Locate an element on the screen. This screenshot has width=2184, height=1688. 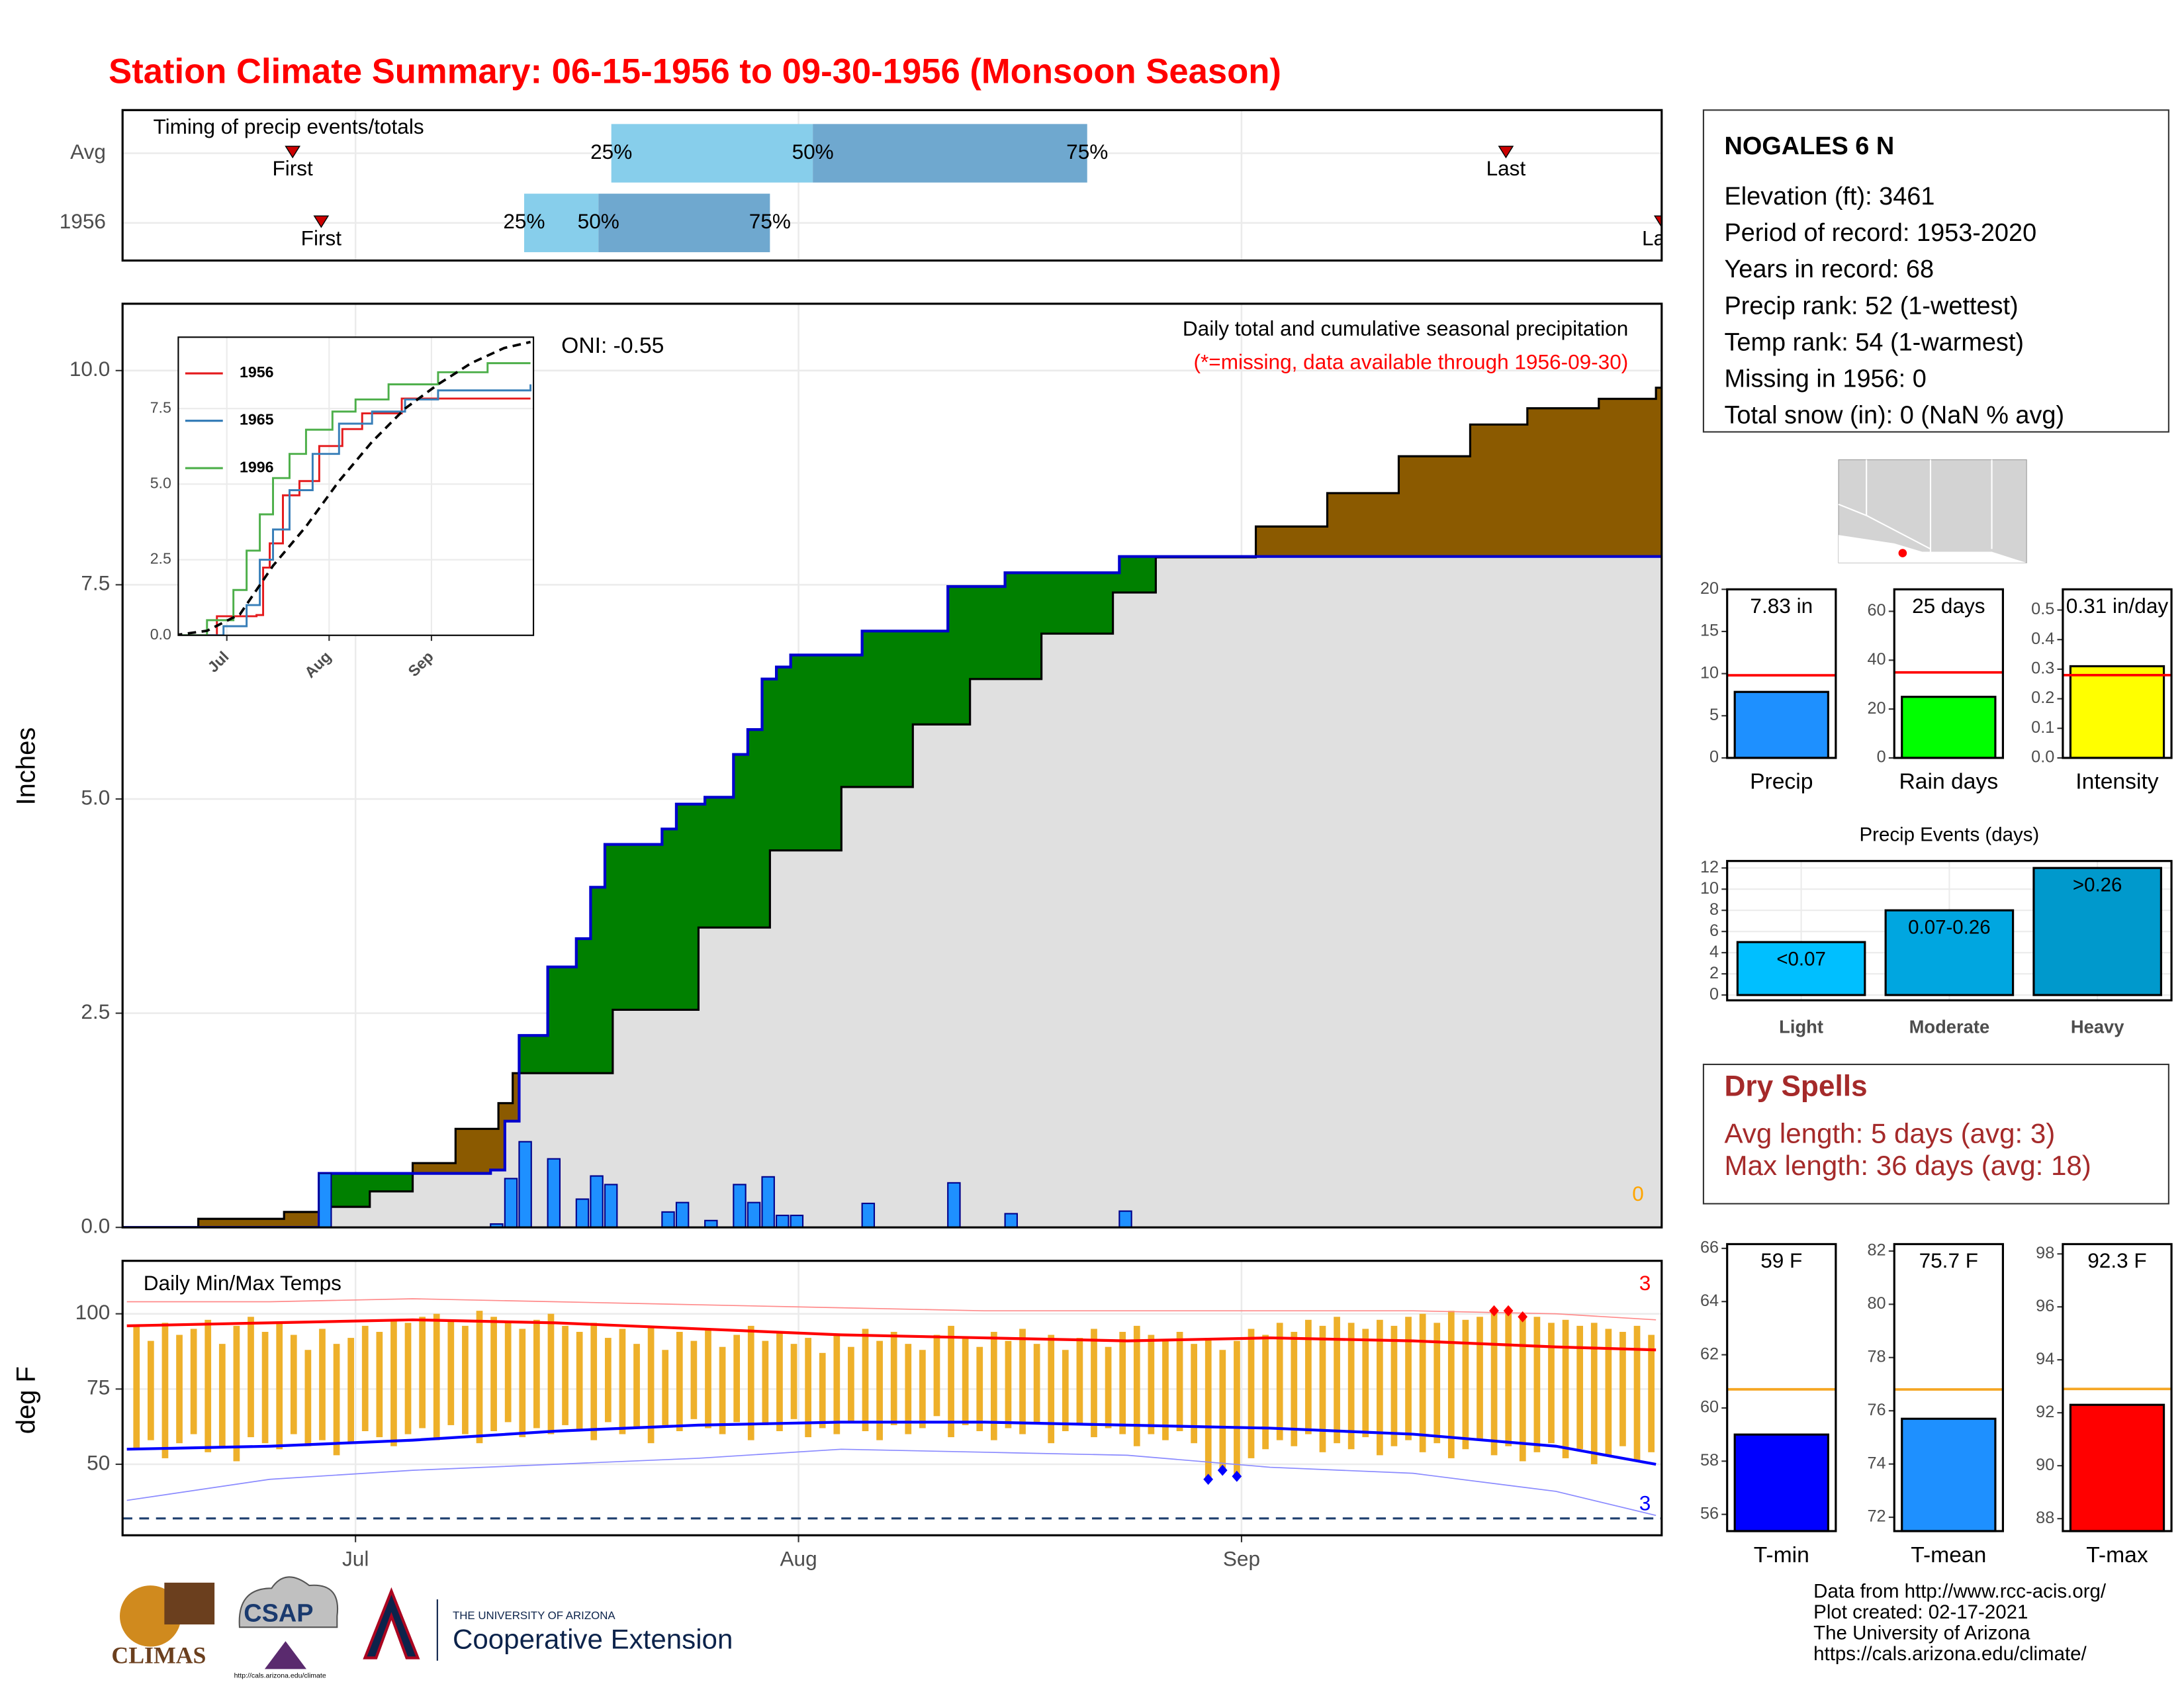
temp-line is located at coordinates (892, 1335).